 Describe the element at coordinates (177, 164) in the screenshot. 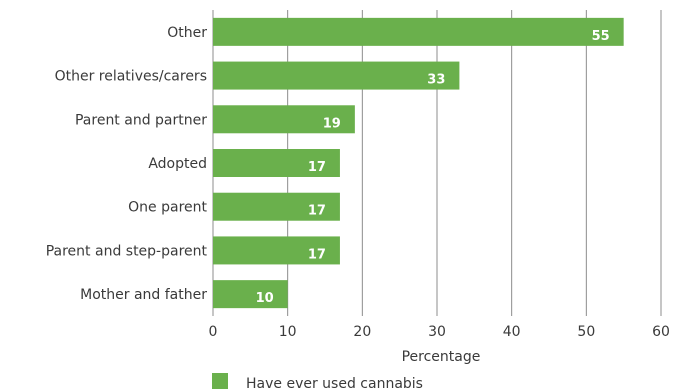

I see `category-label: Adopted` at that location.